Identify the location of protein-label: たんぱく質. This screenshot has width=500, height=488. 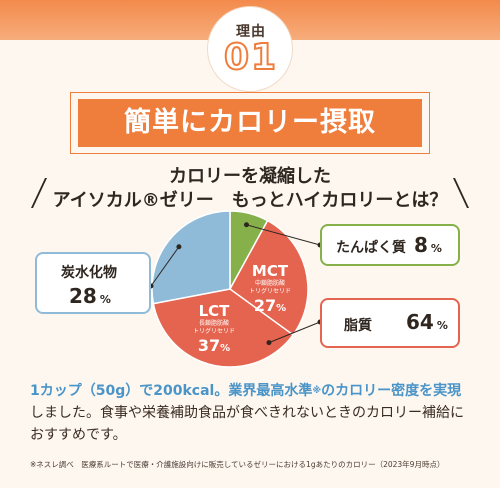
(371, 248).